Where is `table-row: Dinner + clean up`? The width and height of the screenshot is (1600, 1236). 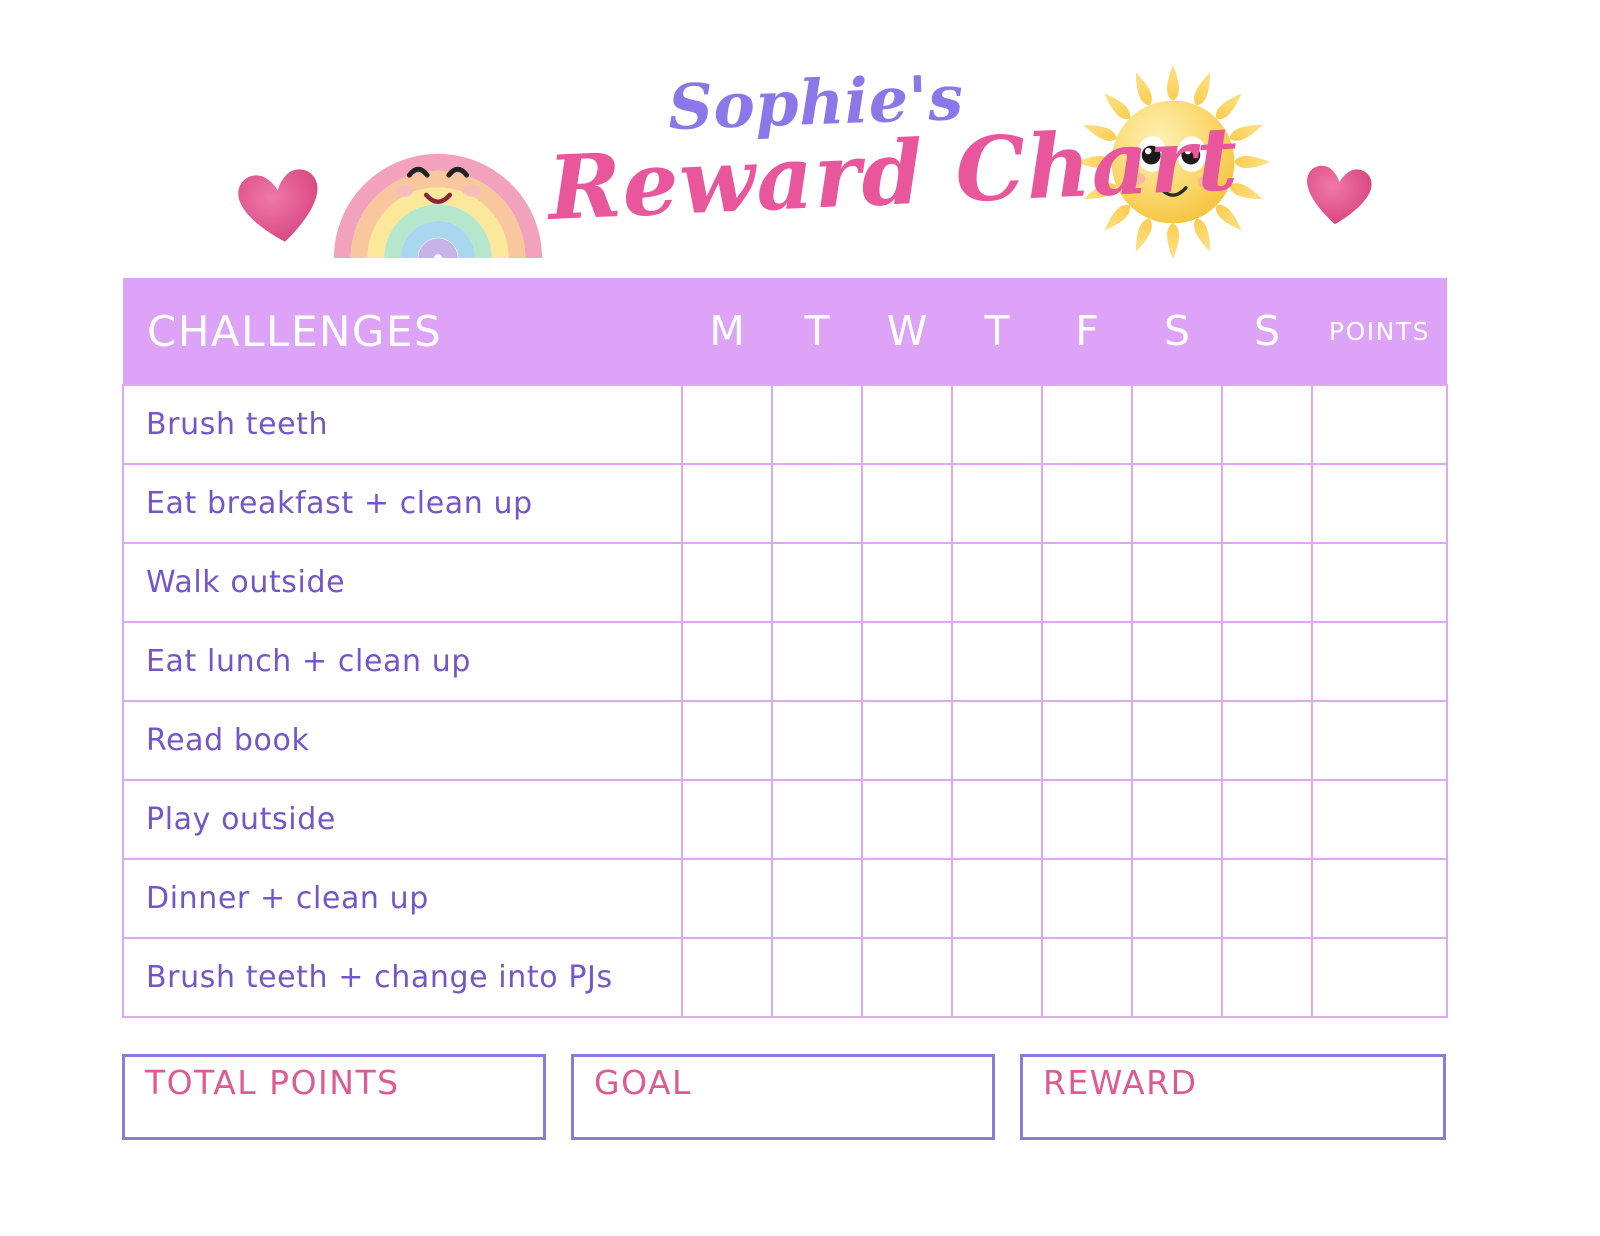 table-row: Dinner + clean up is located at coordinates (785, 898).